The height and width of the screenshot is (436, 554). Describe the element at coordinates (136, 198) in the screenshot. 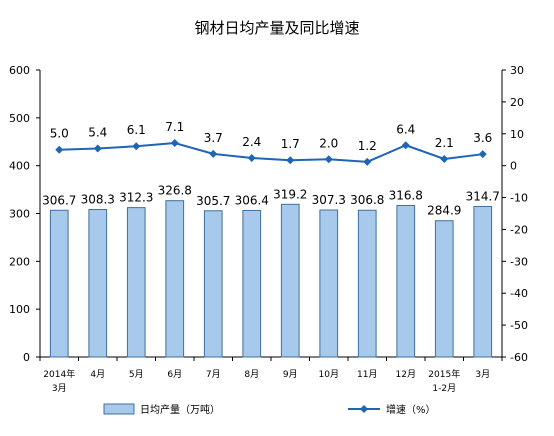

I see `bar-value-label: 312.3` at that location.